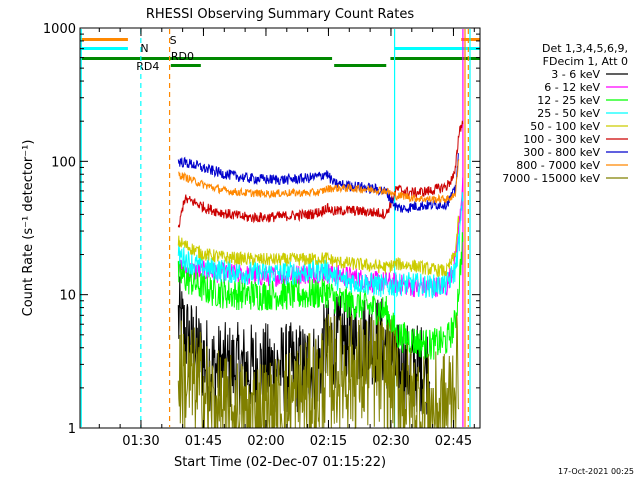 This screenshot has height=480, width=640. I want to click on legend-item-label: 300 - 800 keV, so click(561, 152).